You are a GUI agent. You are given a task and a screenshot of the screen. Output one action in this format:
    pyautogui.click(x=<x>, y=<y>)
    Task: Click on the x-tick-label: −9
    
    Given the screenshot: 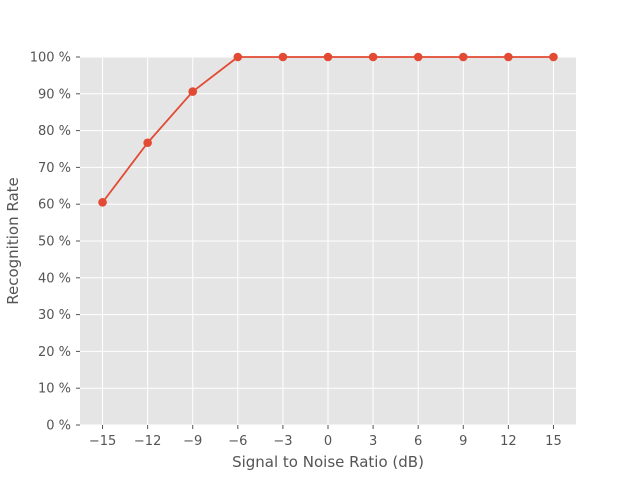 What is the action you would take?
    pyautogui.click(x=192, y=441)
    